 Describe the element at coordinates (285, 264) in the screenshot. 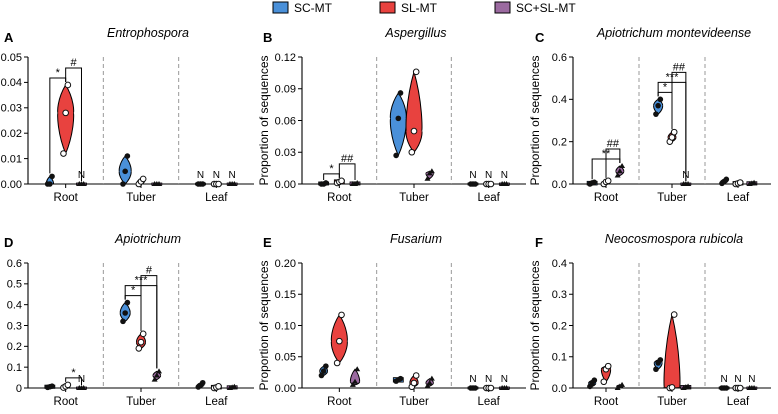

I see `y-tick-label: 0.20` at that location.